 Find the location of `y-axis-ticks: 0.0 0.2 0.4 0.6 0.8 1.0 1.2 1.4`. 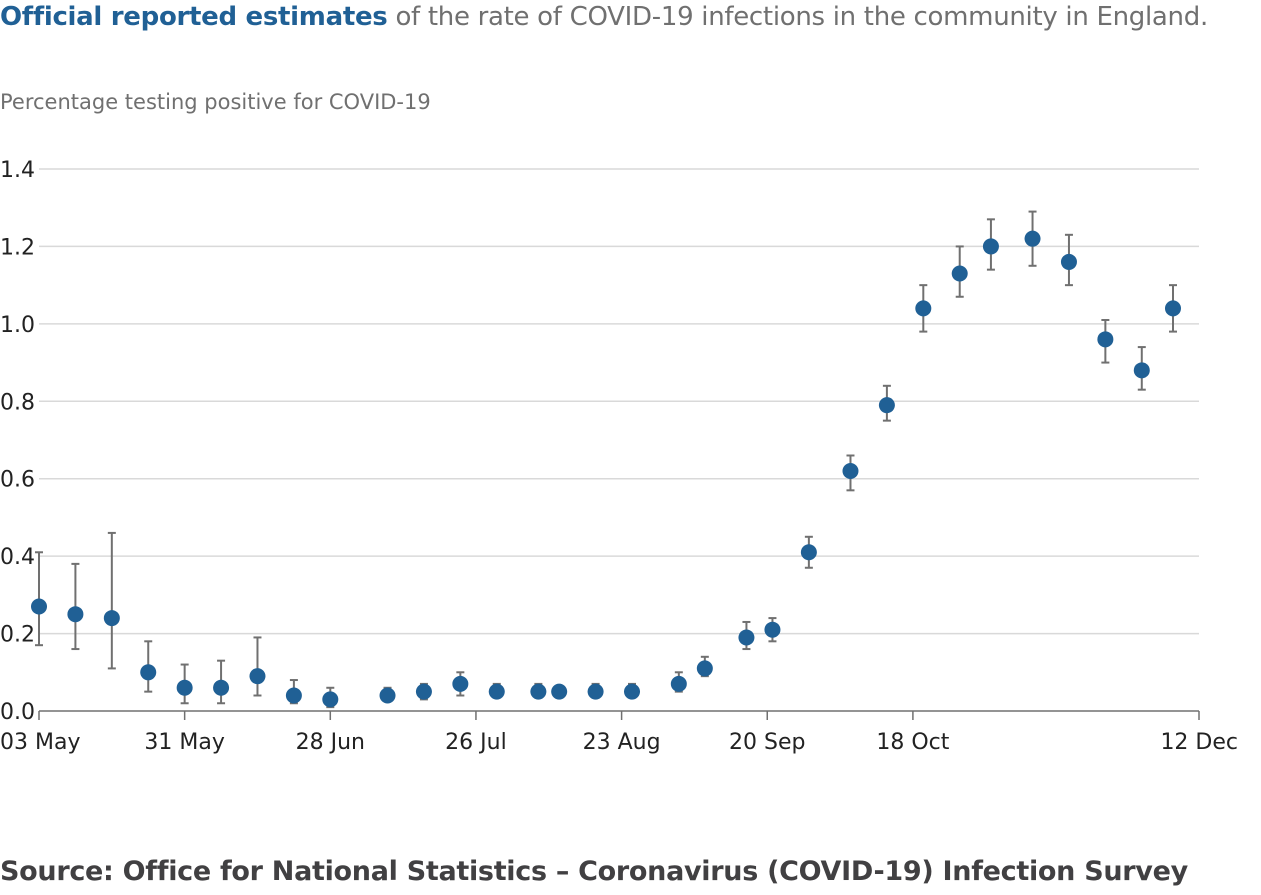

y-axis-ticks: 0.0 0.2 0.4 0.6 0.8 1.0 1.2 1.4 is located at coordinates (17, 441).